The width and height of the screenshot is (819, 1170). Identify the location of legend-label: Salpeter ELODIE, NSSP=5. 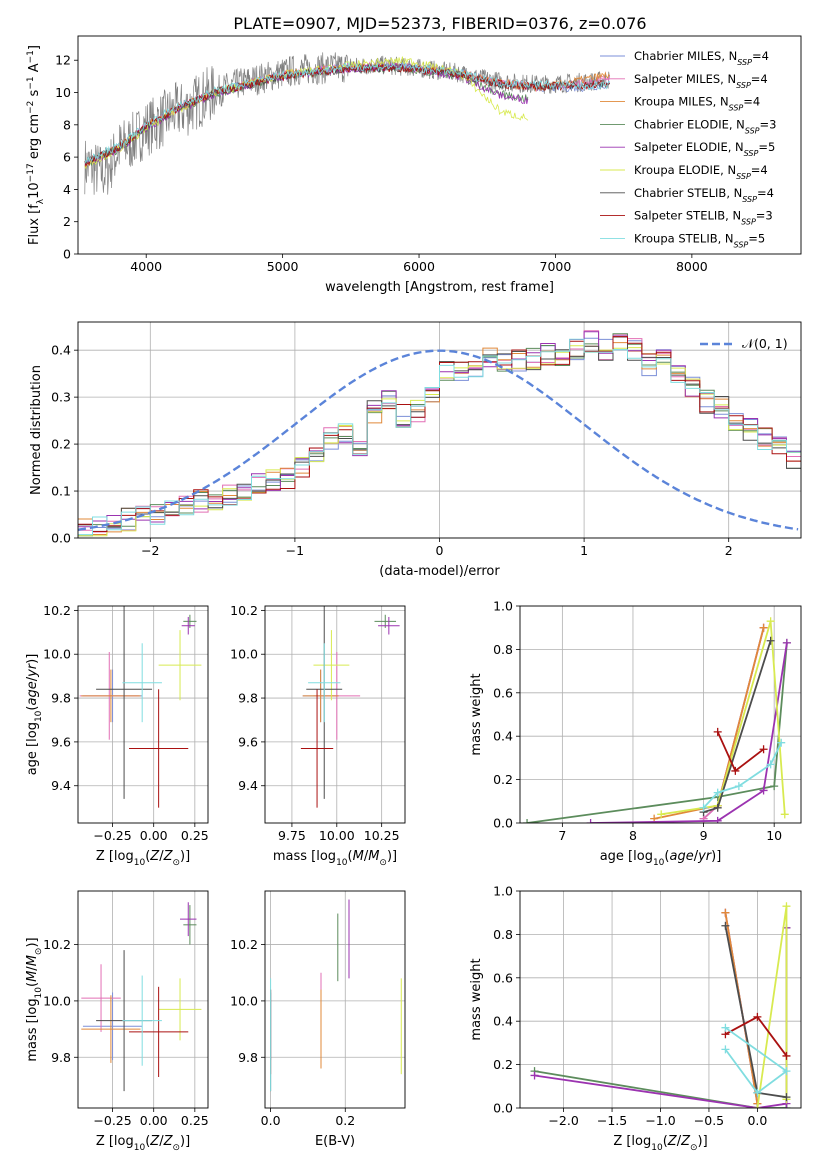
(704, 149).